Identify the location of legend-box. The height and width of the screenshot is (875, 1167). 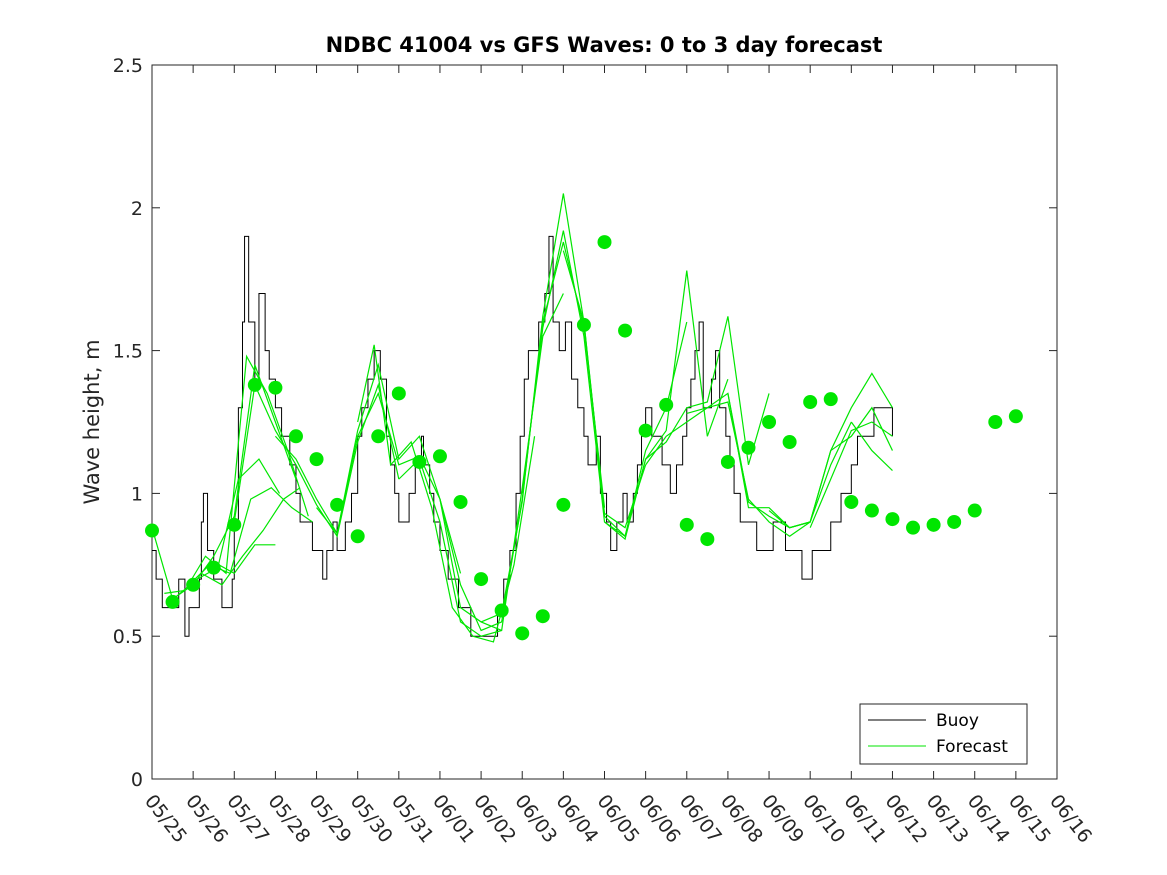
(943, 734).